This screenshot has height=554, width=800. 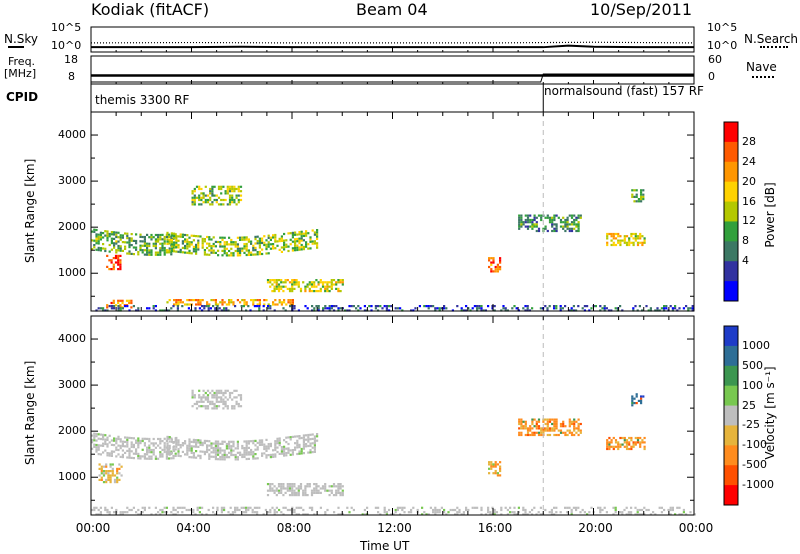 What do you see at coordinates (30, 412) in the screenshot?
I see `velocity-ylabel: Slant Range [km]` at bounding box center [30, 412].